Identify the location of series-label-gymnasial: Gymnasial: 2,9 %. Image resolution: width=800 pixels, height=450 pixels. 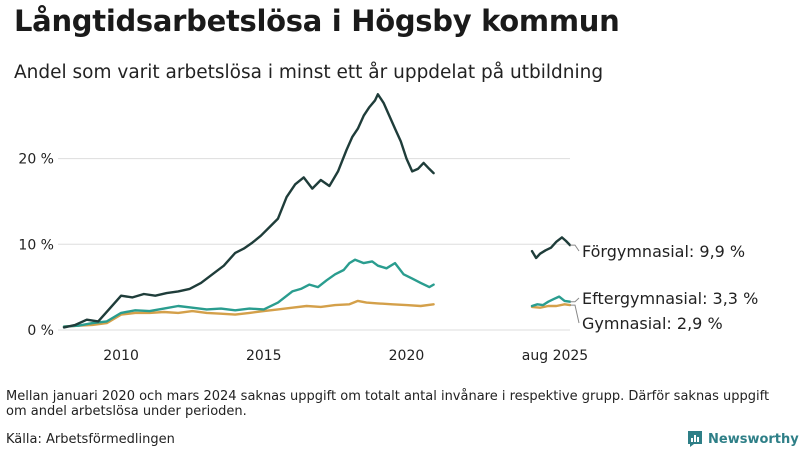
(652, 323).